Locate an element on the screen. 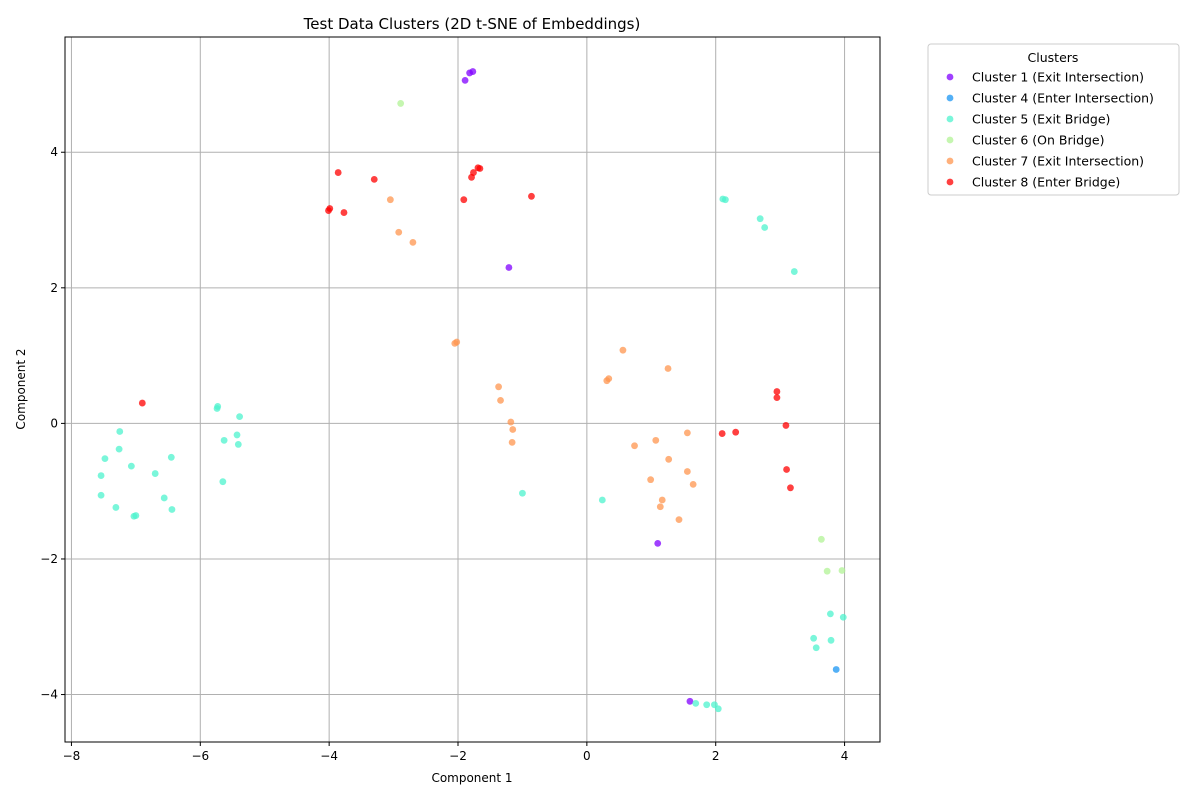 This screenshot has width=1200, height=800. legend-entry: Cluster 1 (Exit Intersection) is located at coordinates (1045, 77).